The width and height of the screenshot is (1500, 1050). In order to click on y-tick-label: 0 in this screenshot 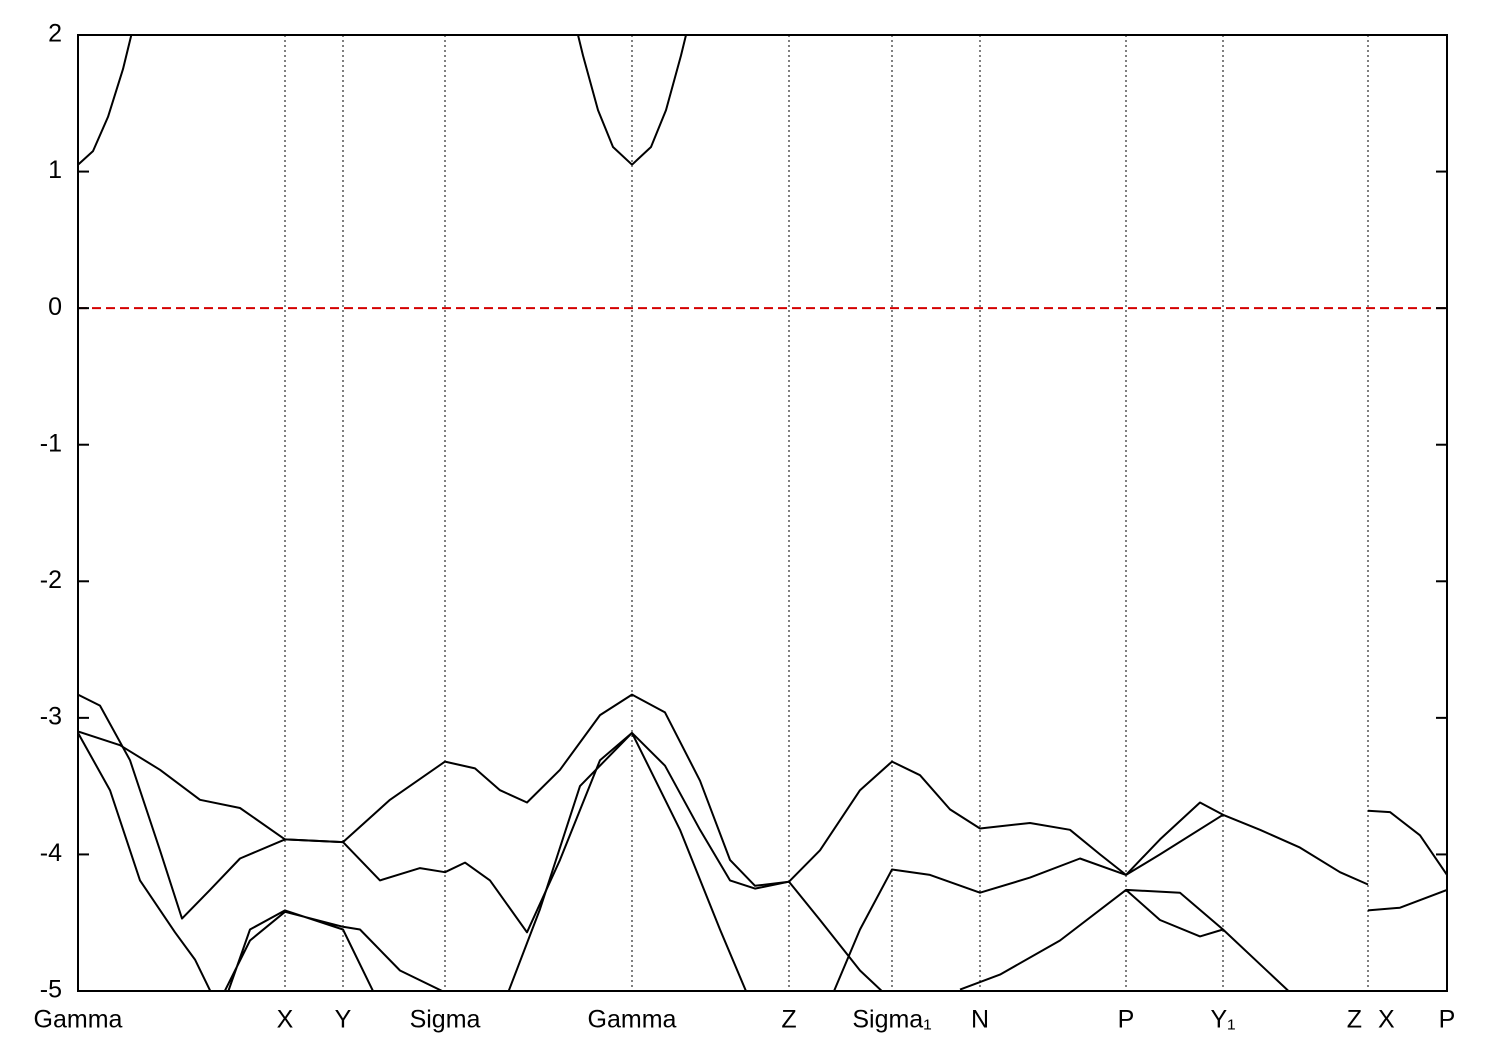, I will do `click(55, 307)`.